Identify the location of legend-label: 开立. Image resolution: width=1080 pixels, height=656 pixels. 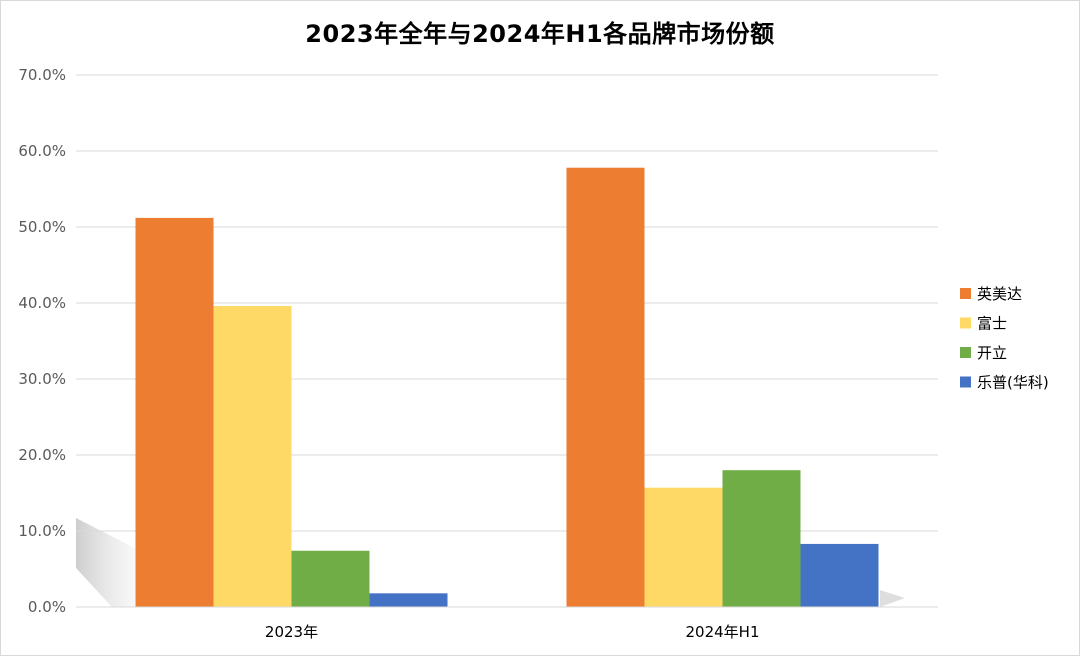
(992, 353).